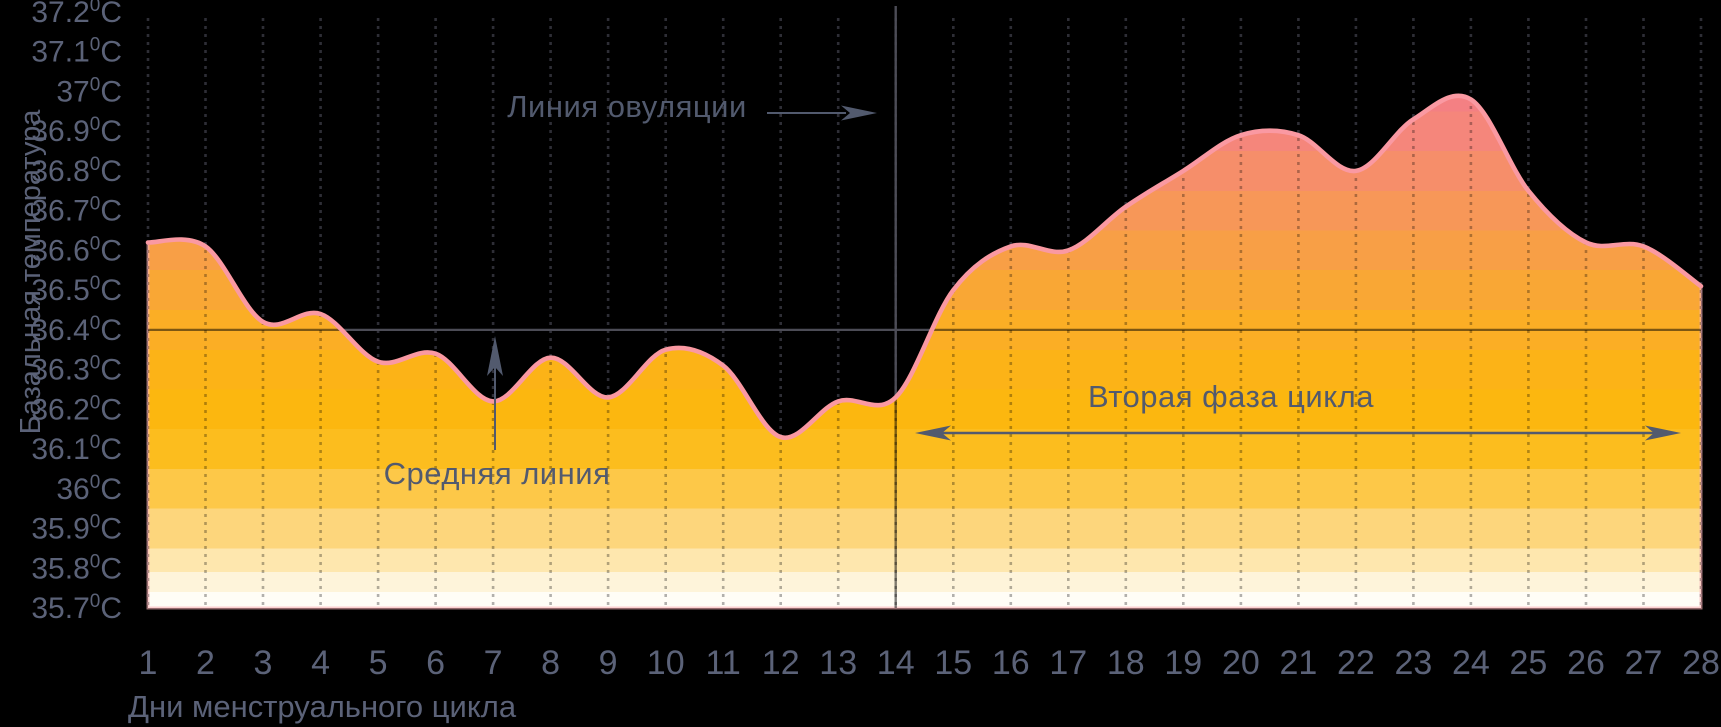  Describe the element at coordinates (550, 663) in the screenshot. I see `x-tick-label: 8` at that location.